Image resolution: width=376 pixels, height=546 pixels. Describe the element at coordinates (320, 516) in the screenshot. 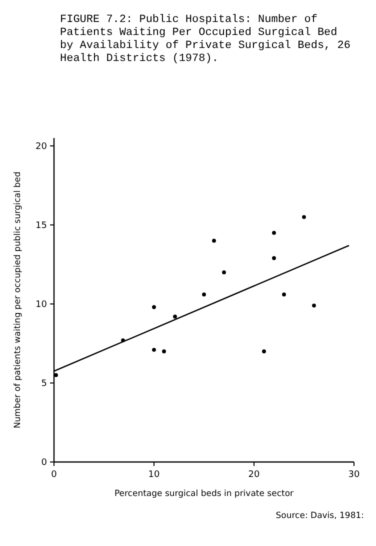

I see `source-note: Source: Davis, 1981:` at that location.